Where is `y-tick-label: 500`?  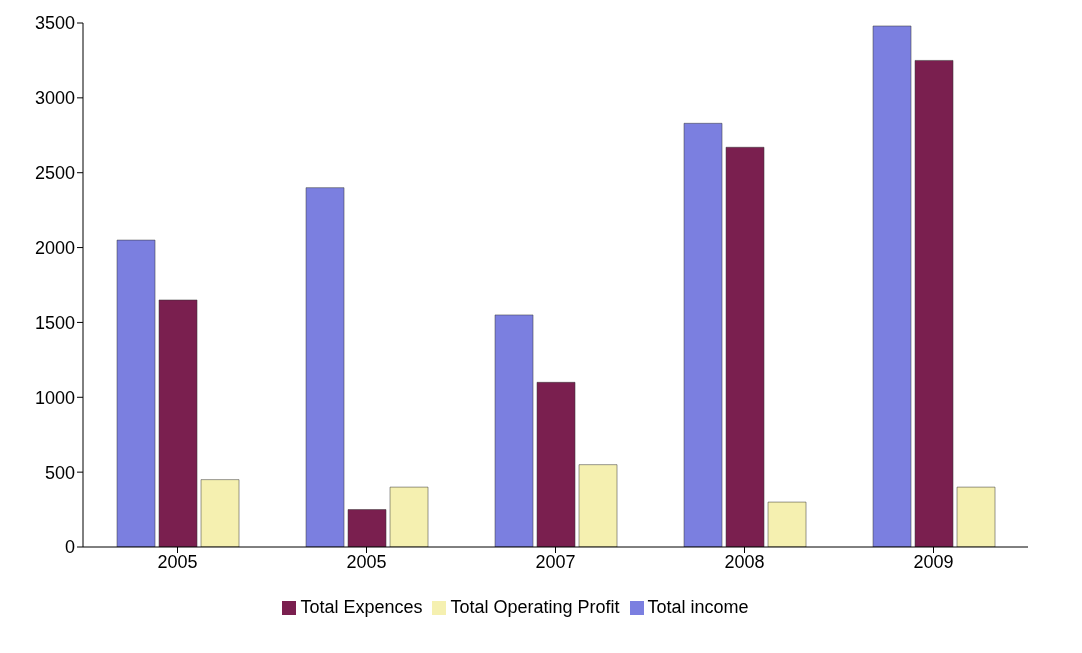 y-tick-label: 500 is located at coordinates (59, 472).